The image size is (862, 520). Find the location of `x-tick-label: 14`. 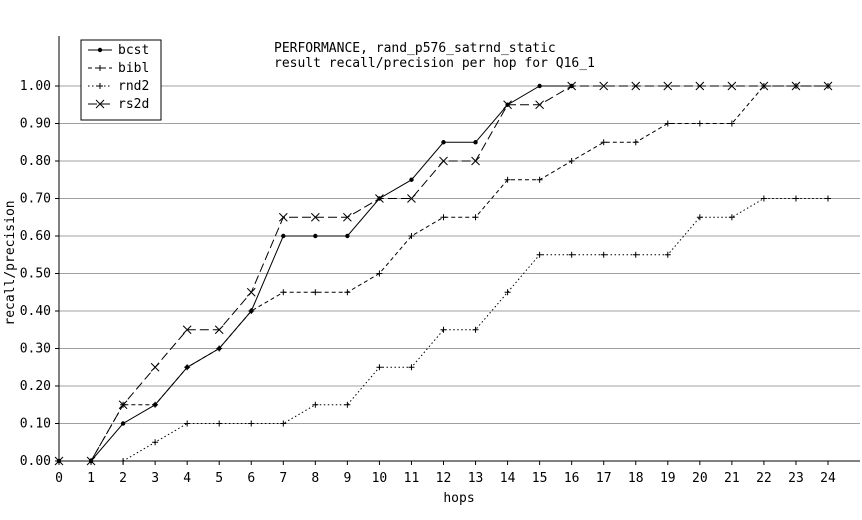

x-tick-label: 14 is located at coordinates (508, 478).